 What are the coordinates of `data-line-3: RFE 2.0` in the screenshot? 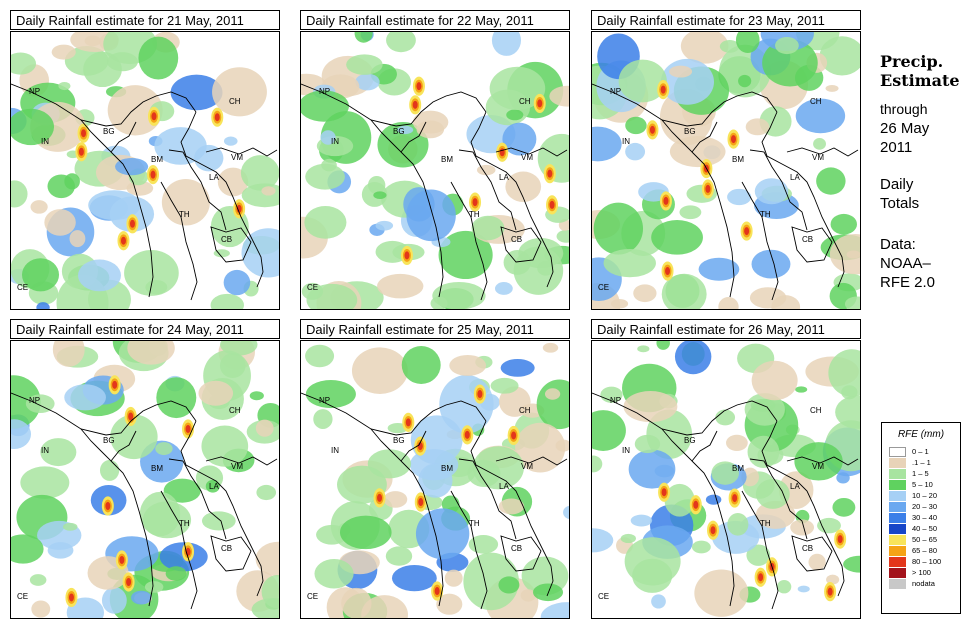 It's located at (908, 282).